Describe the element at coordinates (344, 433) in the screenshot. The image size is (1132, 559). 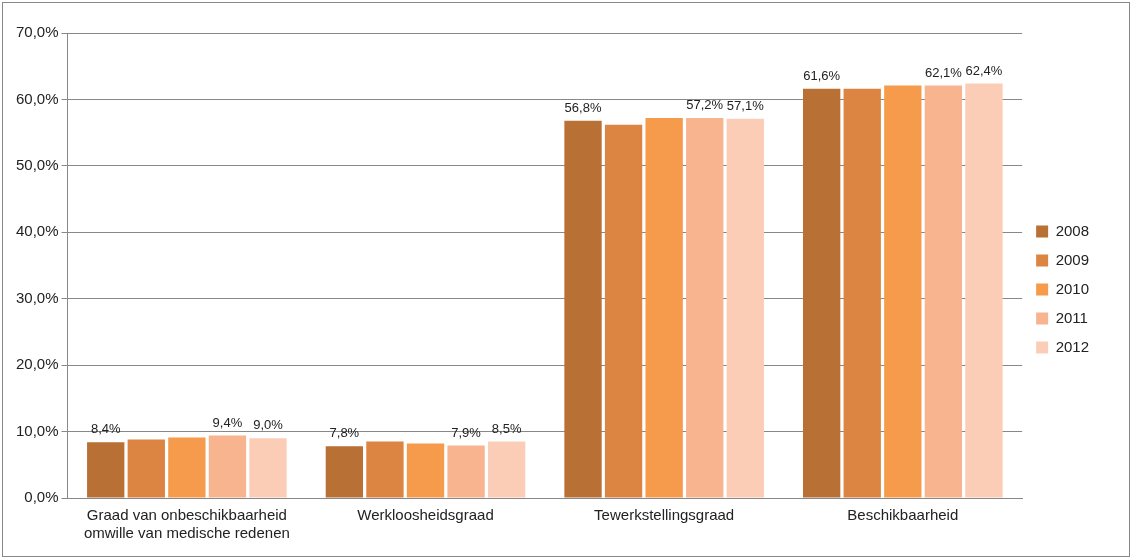
I see `data-label: 7,8%` at that location.